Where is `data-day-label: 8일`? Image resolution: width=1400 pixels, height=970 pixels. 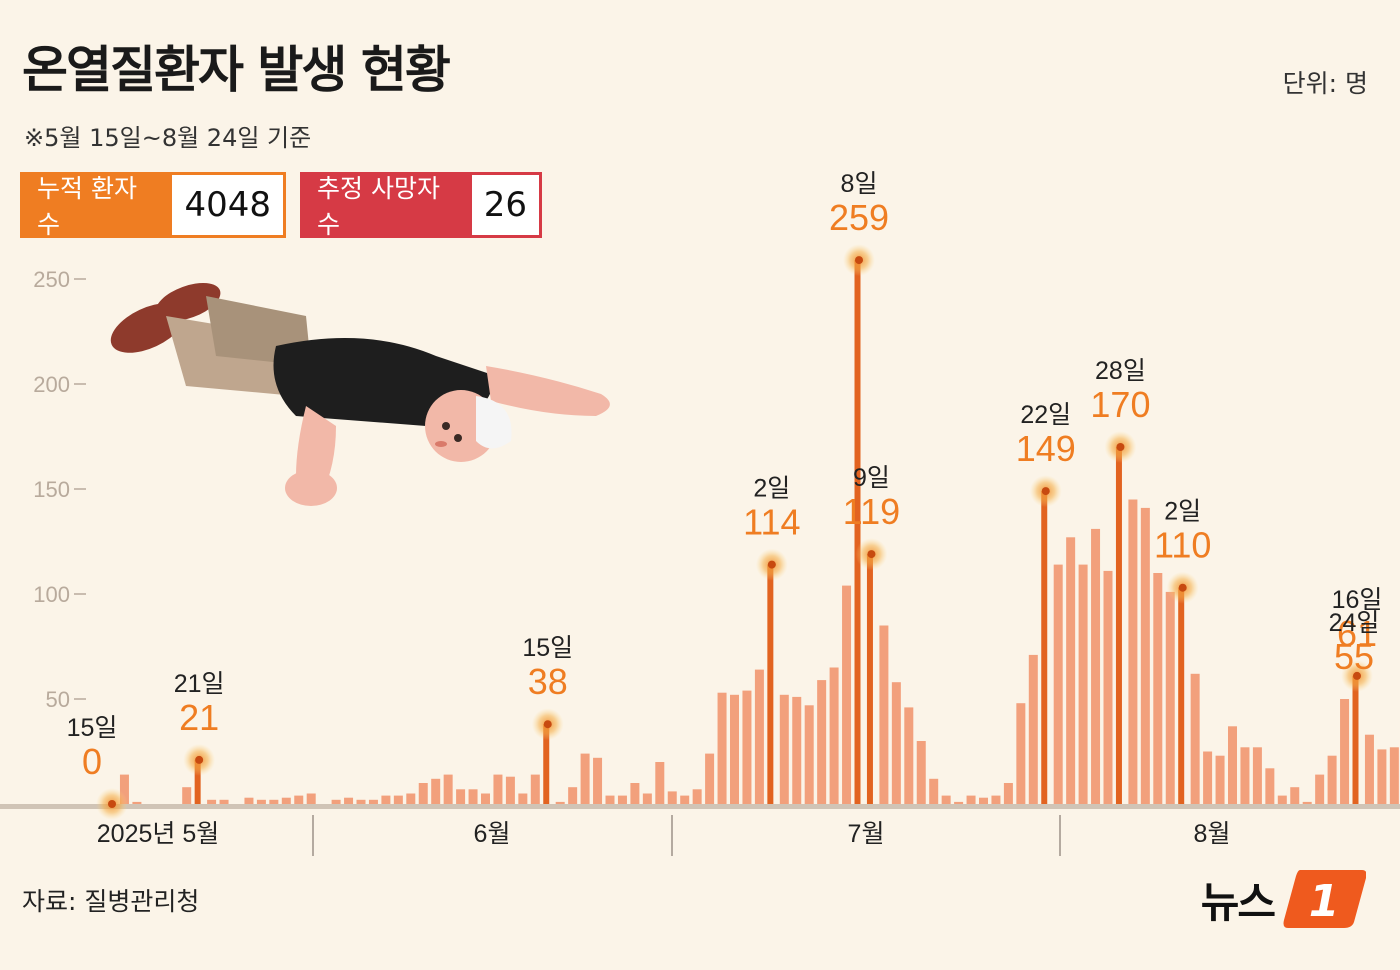 data-day-label: 8일 is located at coordinates (859, 184).